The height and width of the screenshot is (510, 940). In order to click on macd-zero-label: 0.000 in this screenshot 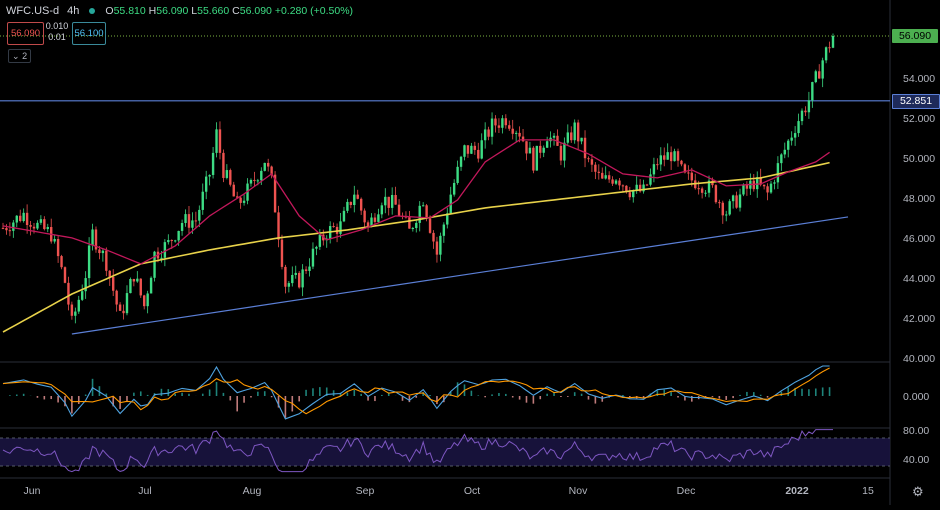, I will do `click(916, 397)`.